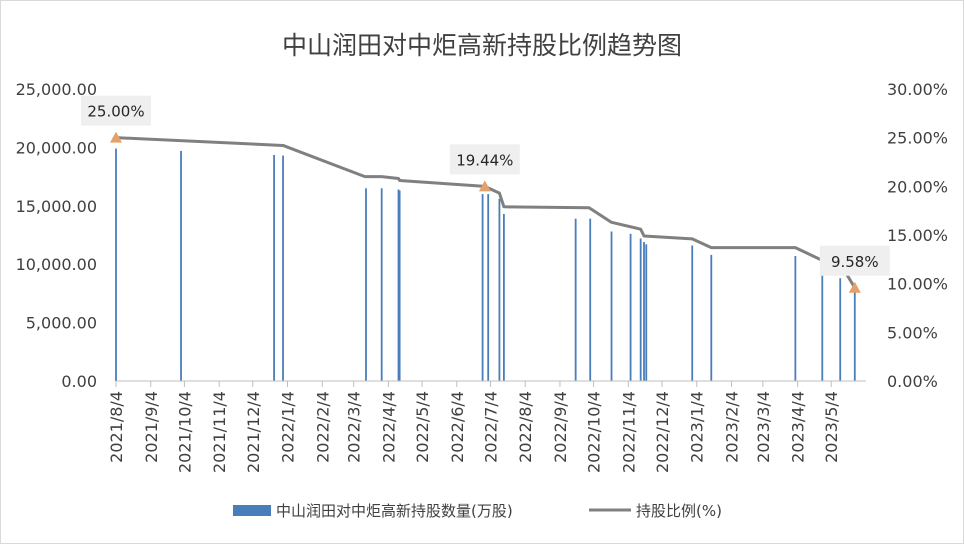 This screenshot has height=548, width=964. I want to click on data-label: 19.44%, so click(484, 160).